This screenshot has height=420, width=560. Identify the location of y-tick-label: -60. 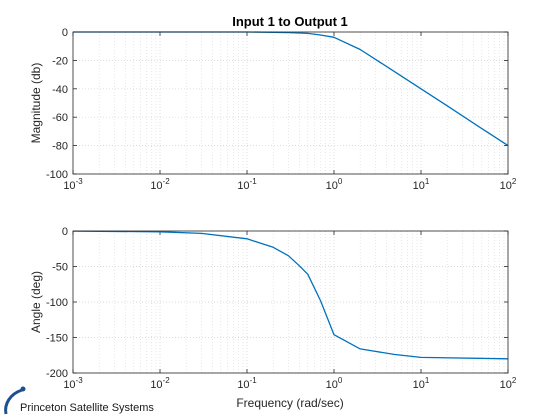
(60, 118).